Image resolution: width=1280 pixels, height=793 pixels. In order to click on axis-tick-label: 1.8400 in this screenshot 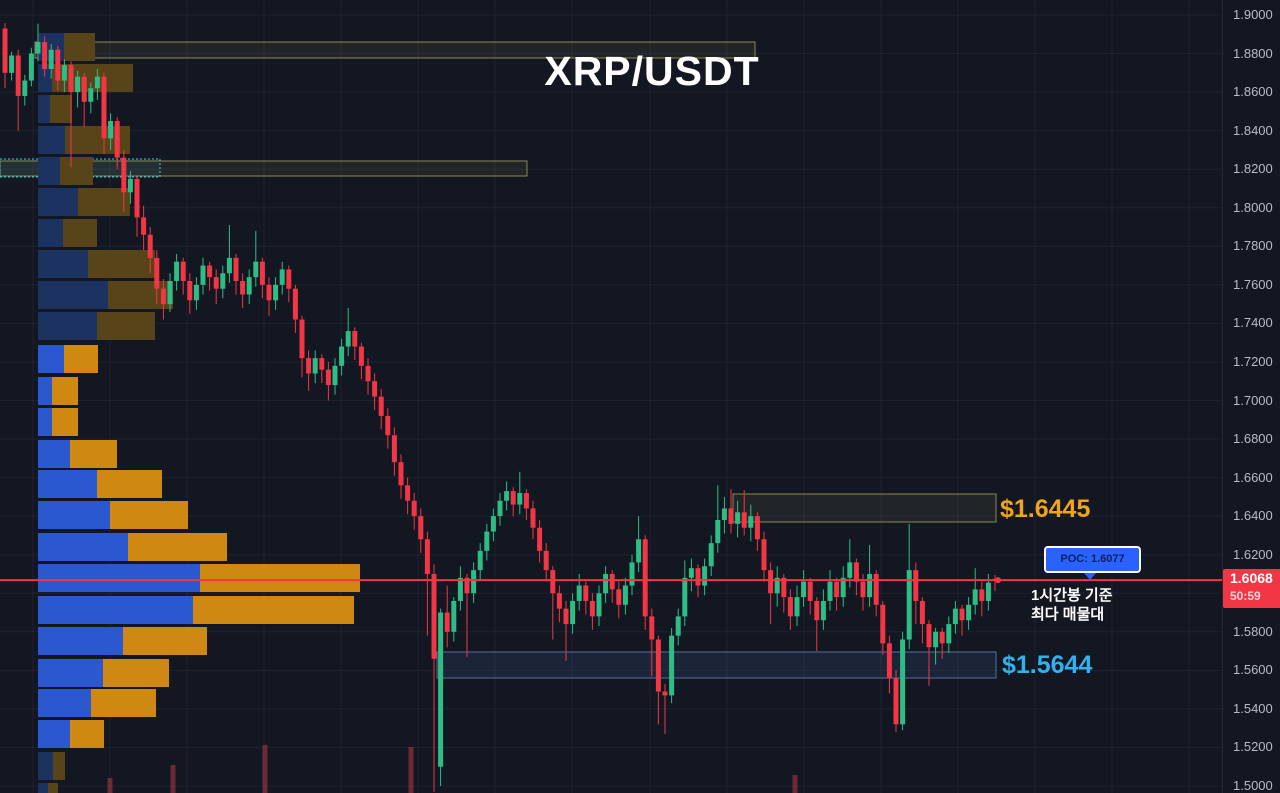, I will do `click(1253, 130)`.